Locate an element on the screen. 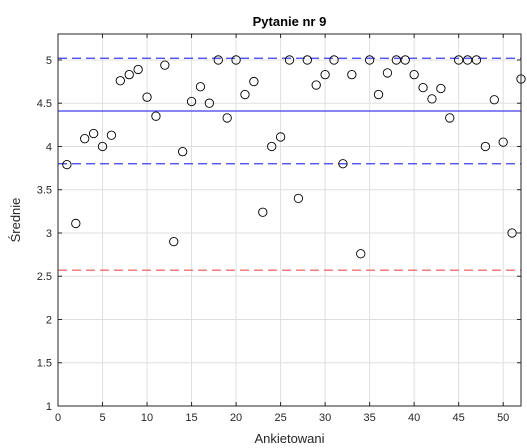 This screenshot has width=527, height=448. y-tick-label: 4 is located at coordinates (49, 147).